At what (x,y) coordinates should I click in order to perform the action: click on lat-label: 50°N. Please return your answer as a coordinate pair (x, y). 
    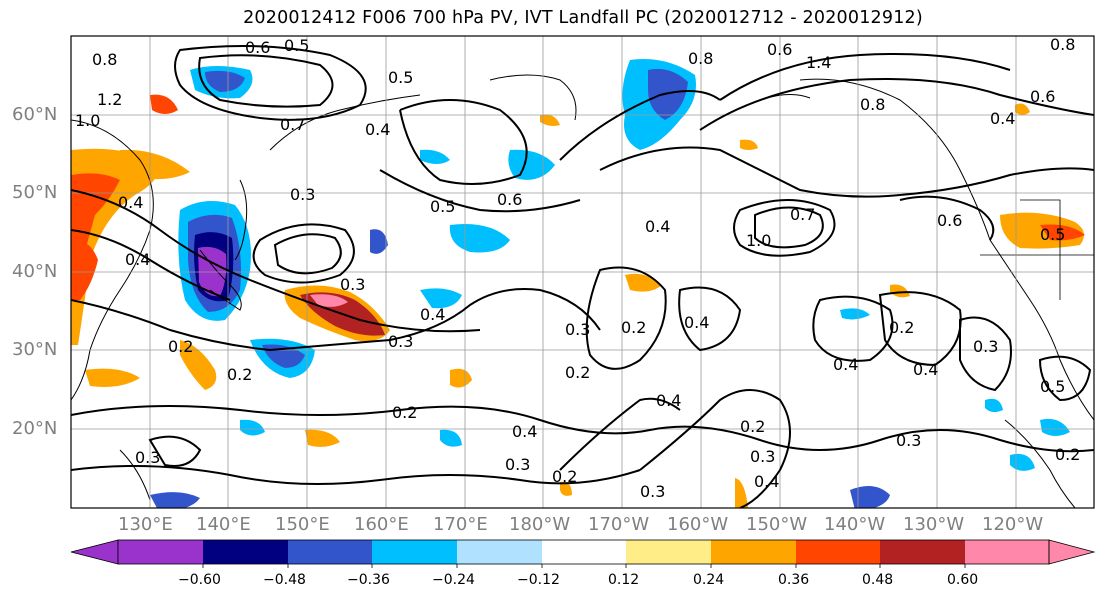
    Looking at the image, I should click on (35, 192).